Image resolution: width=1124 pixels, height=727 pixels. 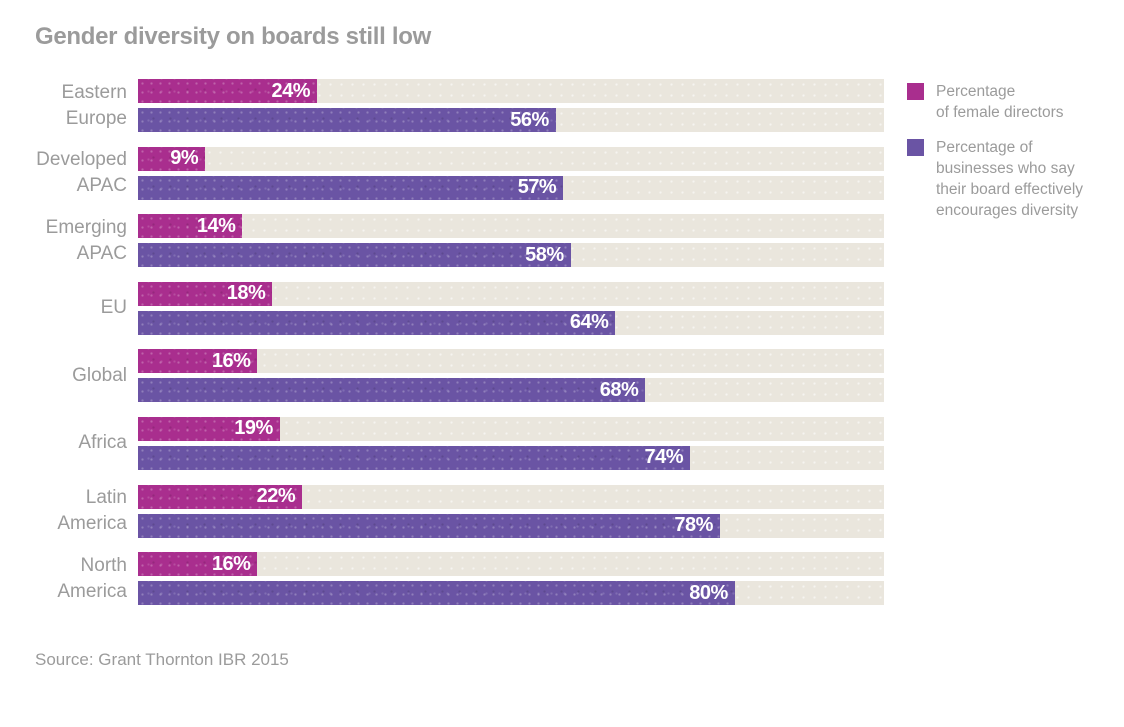 I want to click on bar-value-label: 80%, so click(x=708, y=592).